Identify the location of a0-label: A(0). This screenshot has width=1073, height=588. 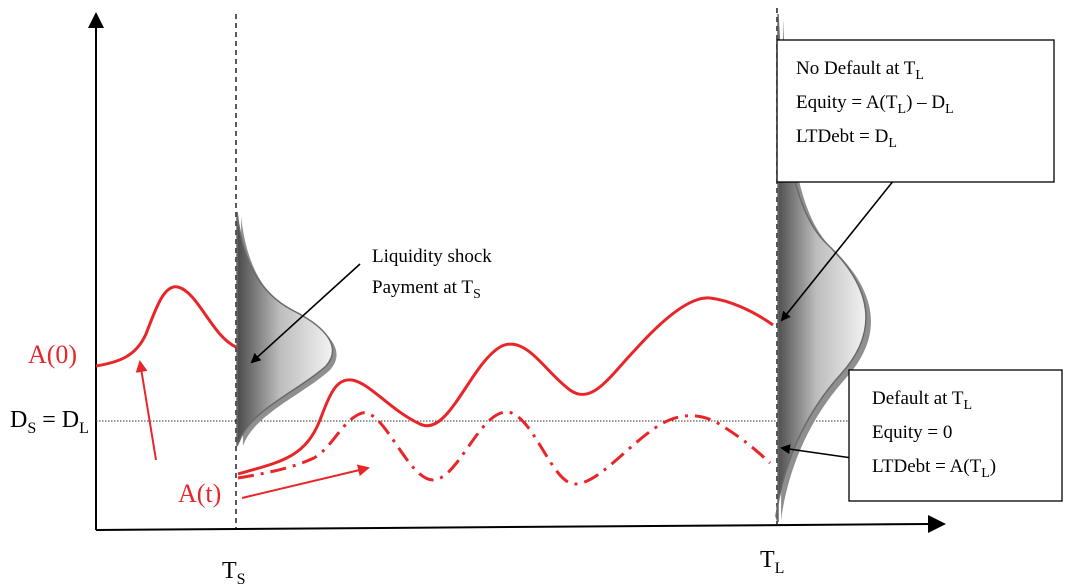
(52, 354).